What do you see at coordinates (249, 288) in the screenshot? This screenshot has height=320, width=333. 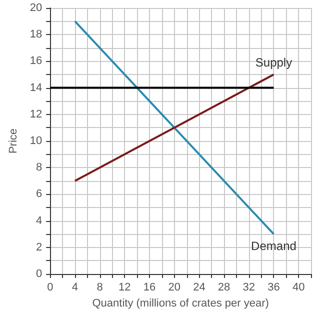 I see `x-tick-label: 32` at bounding box center [249, 288].